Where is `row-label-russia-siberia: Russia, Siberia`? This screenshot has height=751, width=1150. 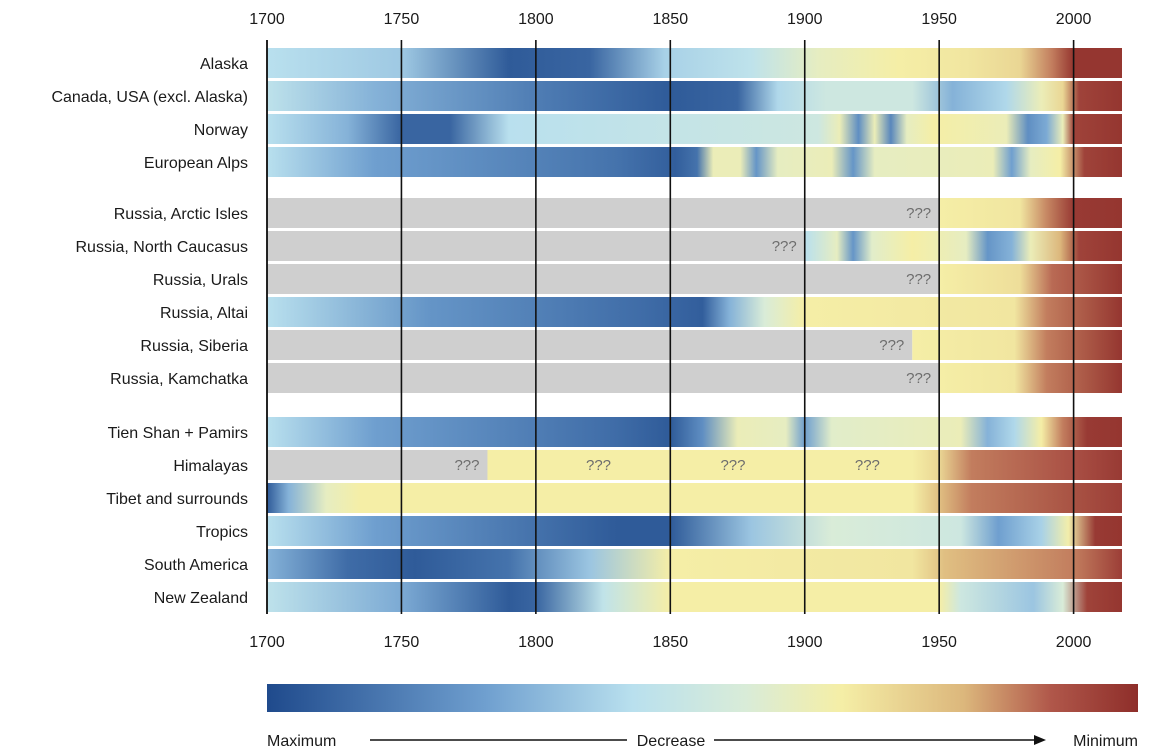 row-label-russia-siberia: Russia, Siberia is located at coordinates (194, 346).